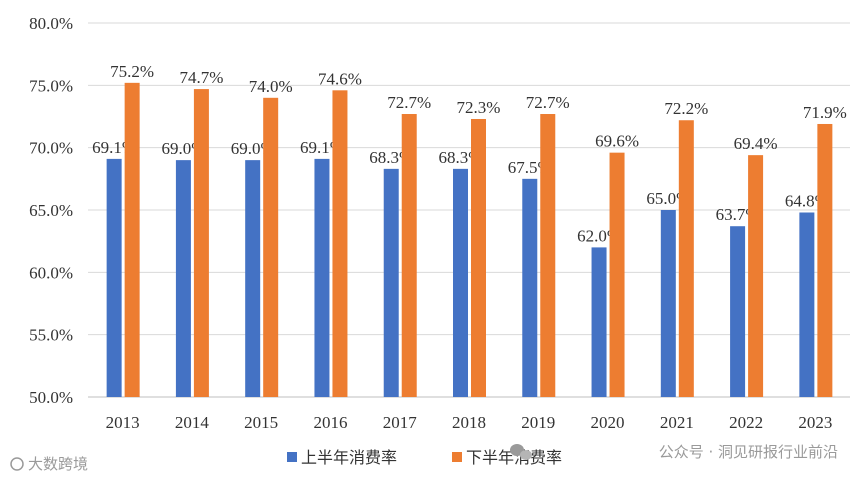 Image resolution: width=856 pixels, height=482 pixels. Describe the element at coordinates (201, 77) in the screenshot. I see `data-label: 74.7%` at that location.